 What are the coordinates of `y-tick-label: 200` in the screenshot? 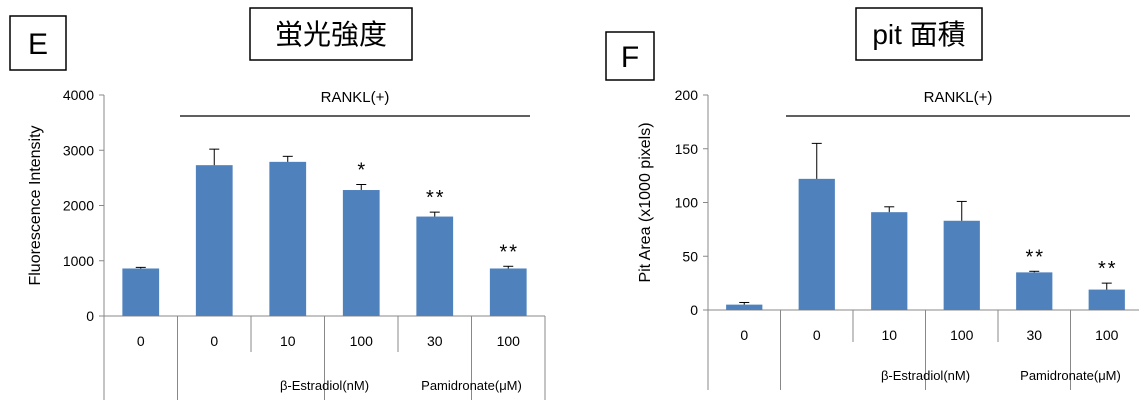 It's located at (687, 95).